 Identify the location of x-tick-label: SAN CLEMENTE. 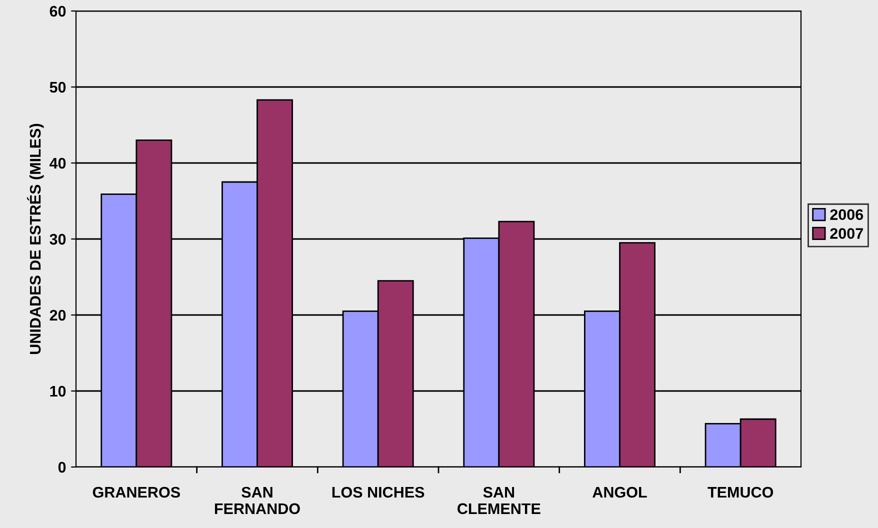
(499, 500).